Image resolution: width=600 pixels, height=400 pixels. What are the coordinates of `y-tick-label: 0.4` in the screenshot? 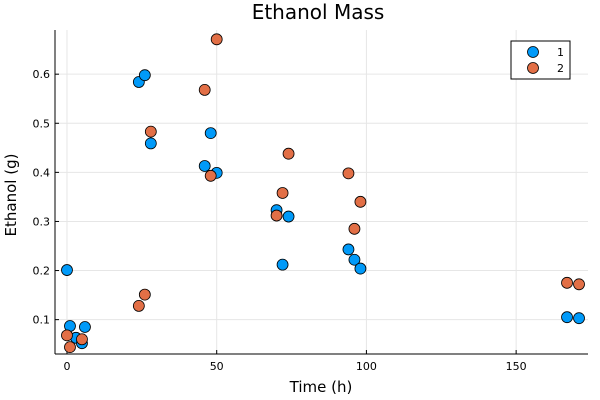 It's located at (42, 172).